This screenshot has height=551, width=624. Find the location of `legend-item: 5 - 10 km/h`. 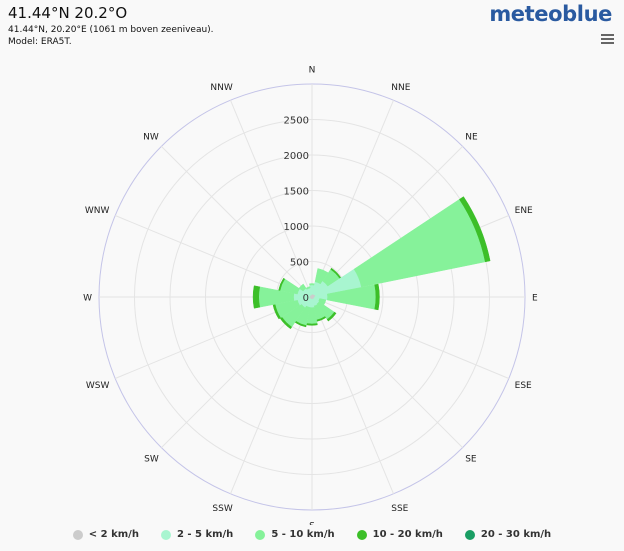

legend-item: 5 - 10 km/h is located at coordinates (295, 534).